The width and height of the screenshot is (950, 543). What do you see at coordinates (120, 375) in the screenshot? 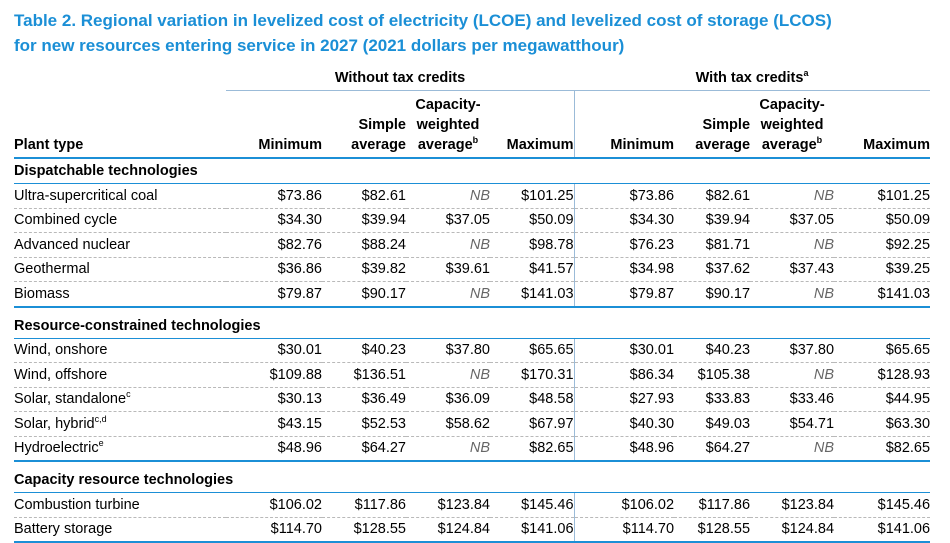
I see `plant-type-cell: Wind, offshore` at bounding box center [120, 375].